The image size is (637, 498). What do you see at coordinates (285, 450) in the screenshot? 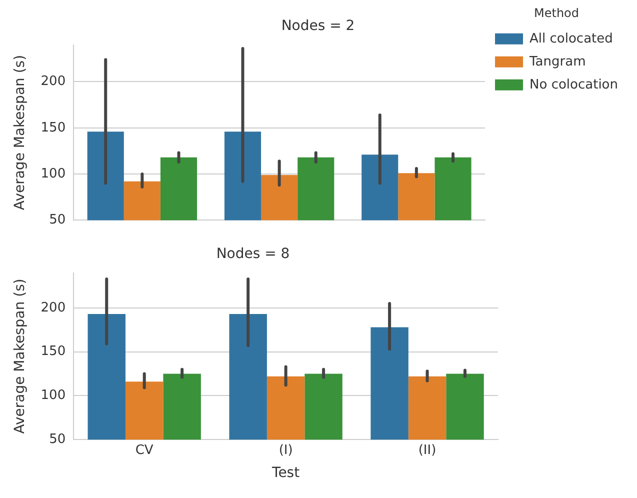
I see `x-tick-label: (I)` at bounding box center [285, 450].